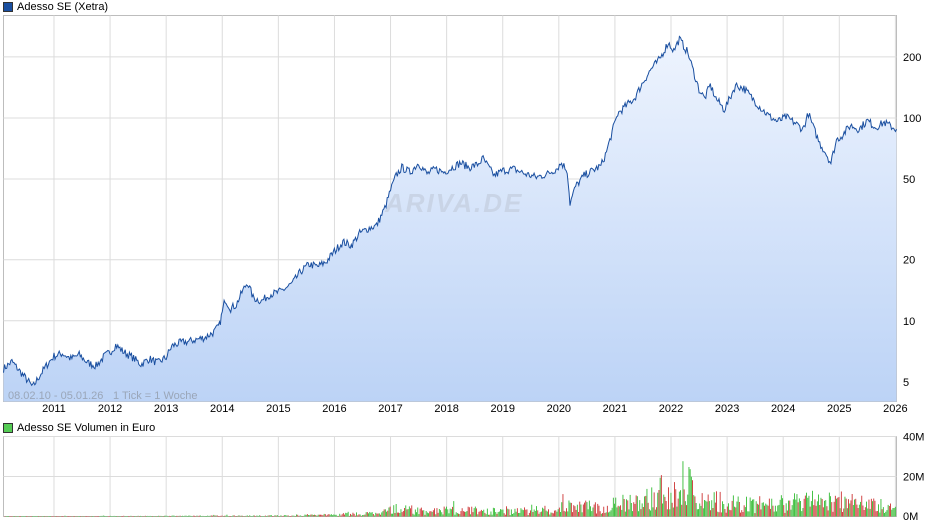  Describe the element at coordinates (63, 7) in the screenshot. I see `price-legend-label: Adesso SE (Xetra)` at that location.